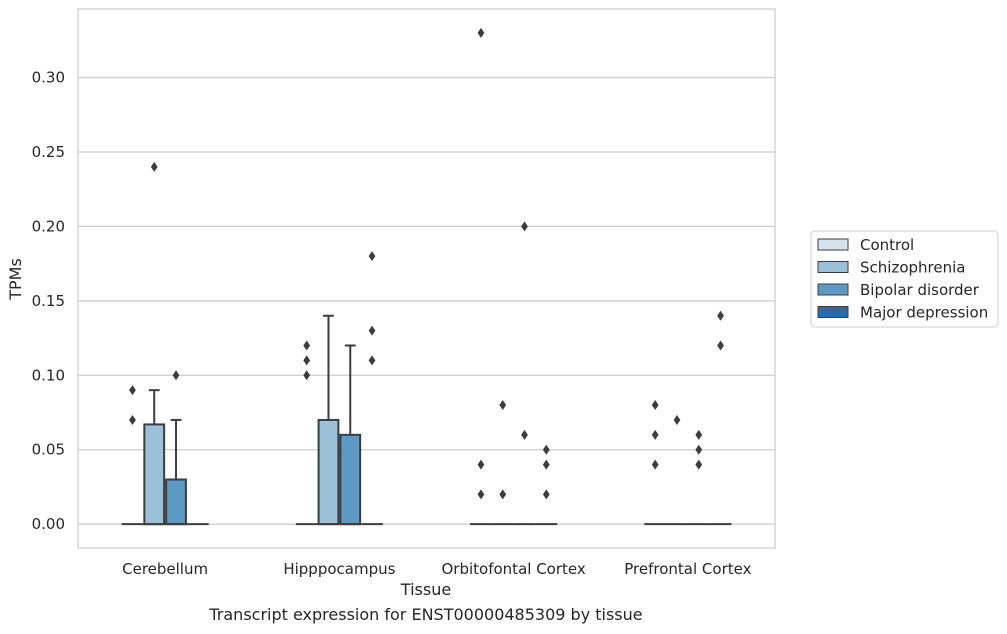 This screenshot has width=1007, height=634. What do you see at coordinates (48, 226) in the screenshot?
I see `y-tick-label: 0.20` at bounding box center [48, 226].